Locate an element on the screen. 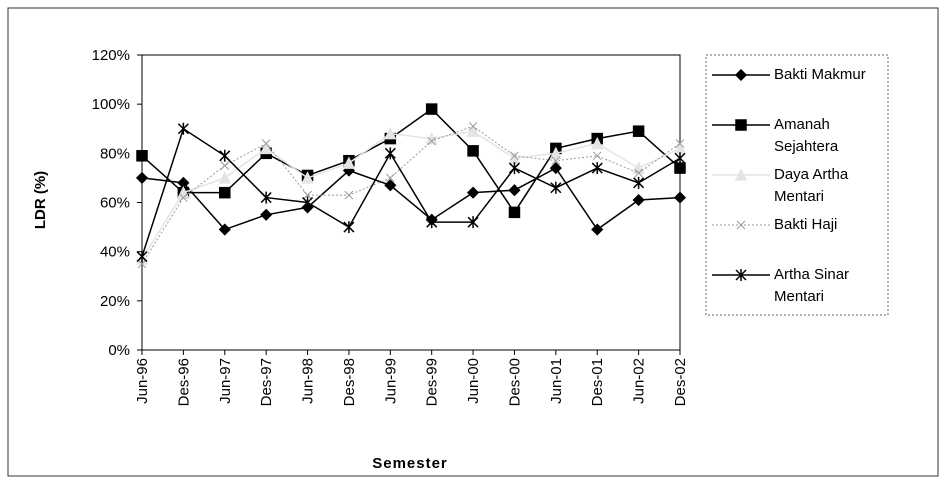 The width and height of the screenshot is (948, 484). x-tick-label: Des-96 is located at coordinates (183, 382).